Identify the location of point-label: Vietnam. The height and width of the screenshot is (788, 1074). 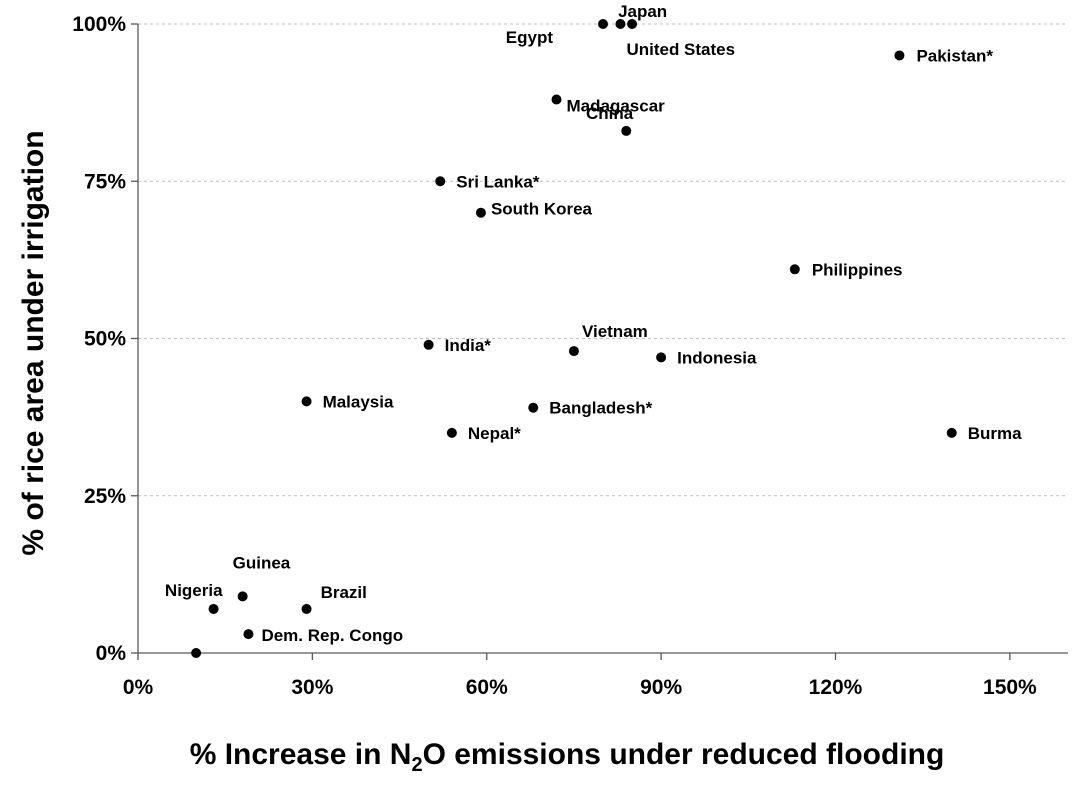
(615, 331).